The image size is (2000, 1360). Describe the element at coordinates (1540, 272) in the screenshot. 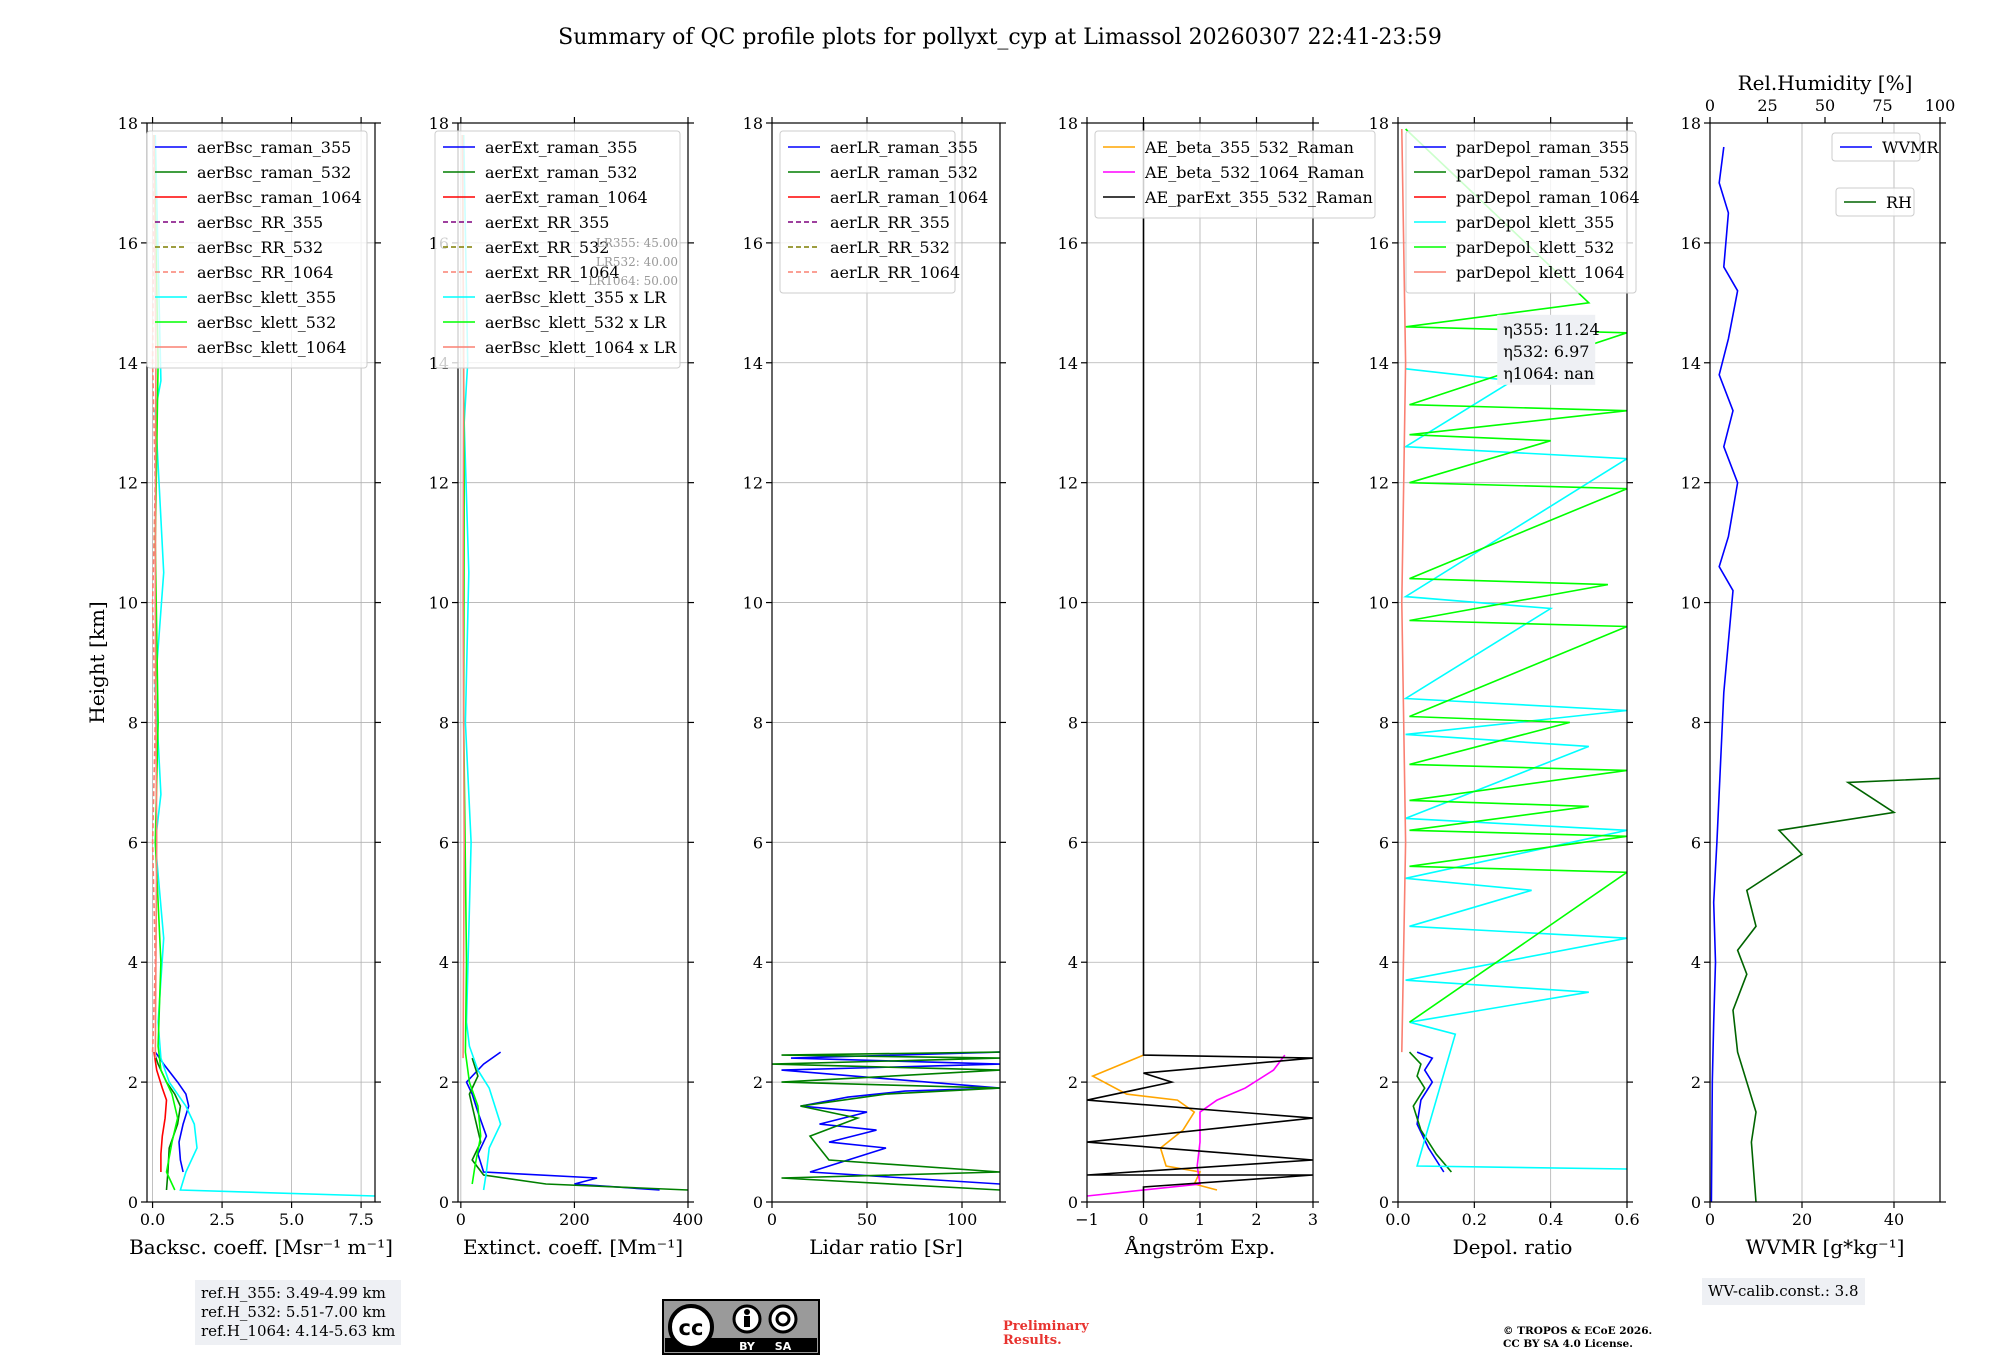

I see `legend-label: parDepol_klett_1064` at that location.